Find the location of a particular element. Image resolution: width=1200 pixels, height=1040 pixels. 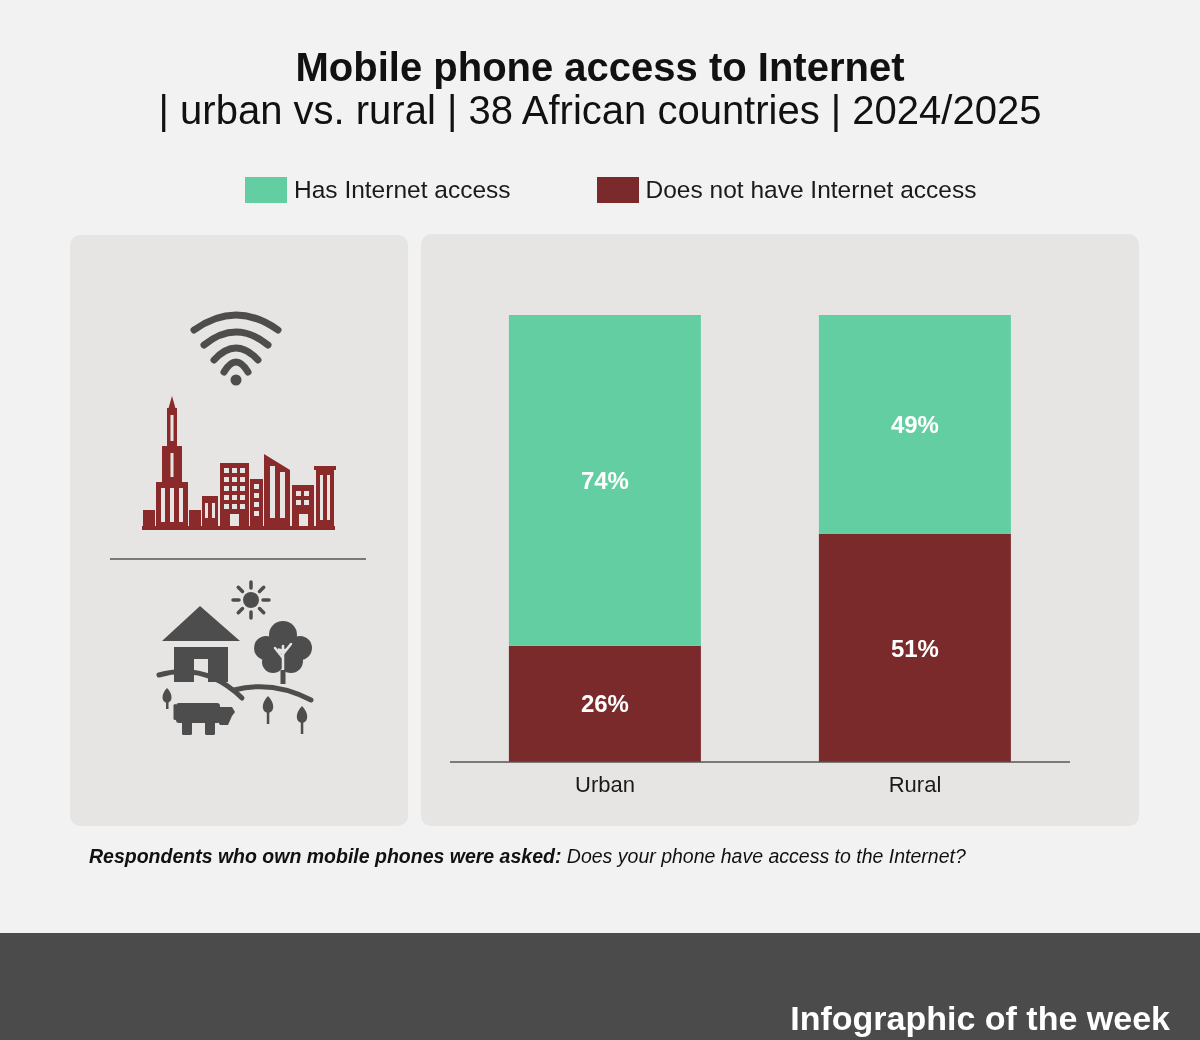

data-label: 49% is located at coordinates (914, 425).